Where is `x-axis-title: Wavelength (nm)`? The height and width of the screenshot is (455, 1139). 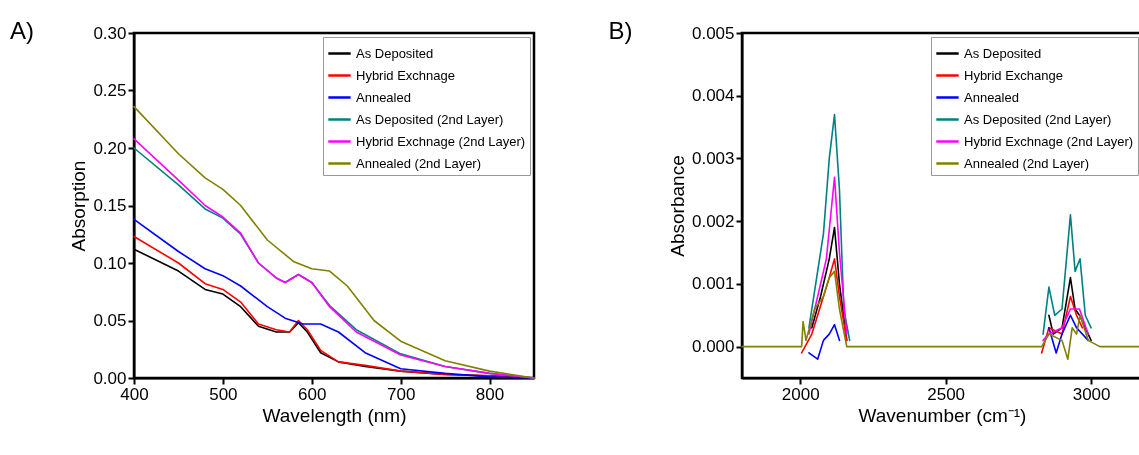
x-axis-title: Wavelength (nm) is located at coordinates (334, 415).